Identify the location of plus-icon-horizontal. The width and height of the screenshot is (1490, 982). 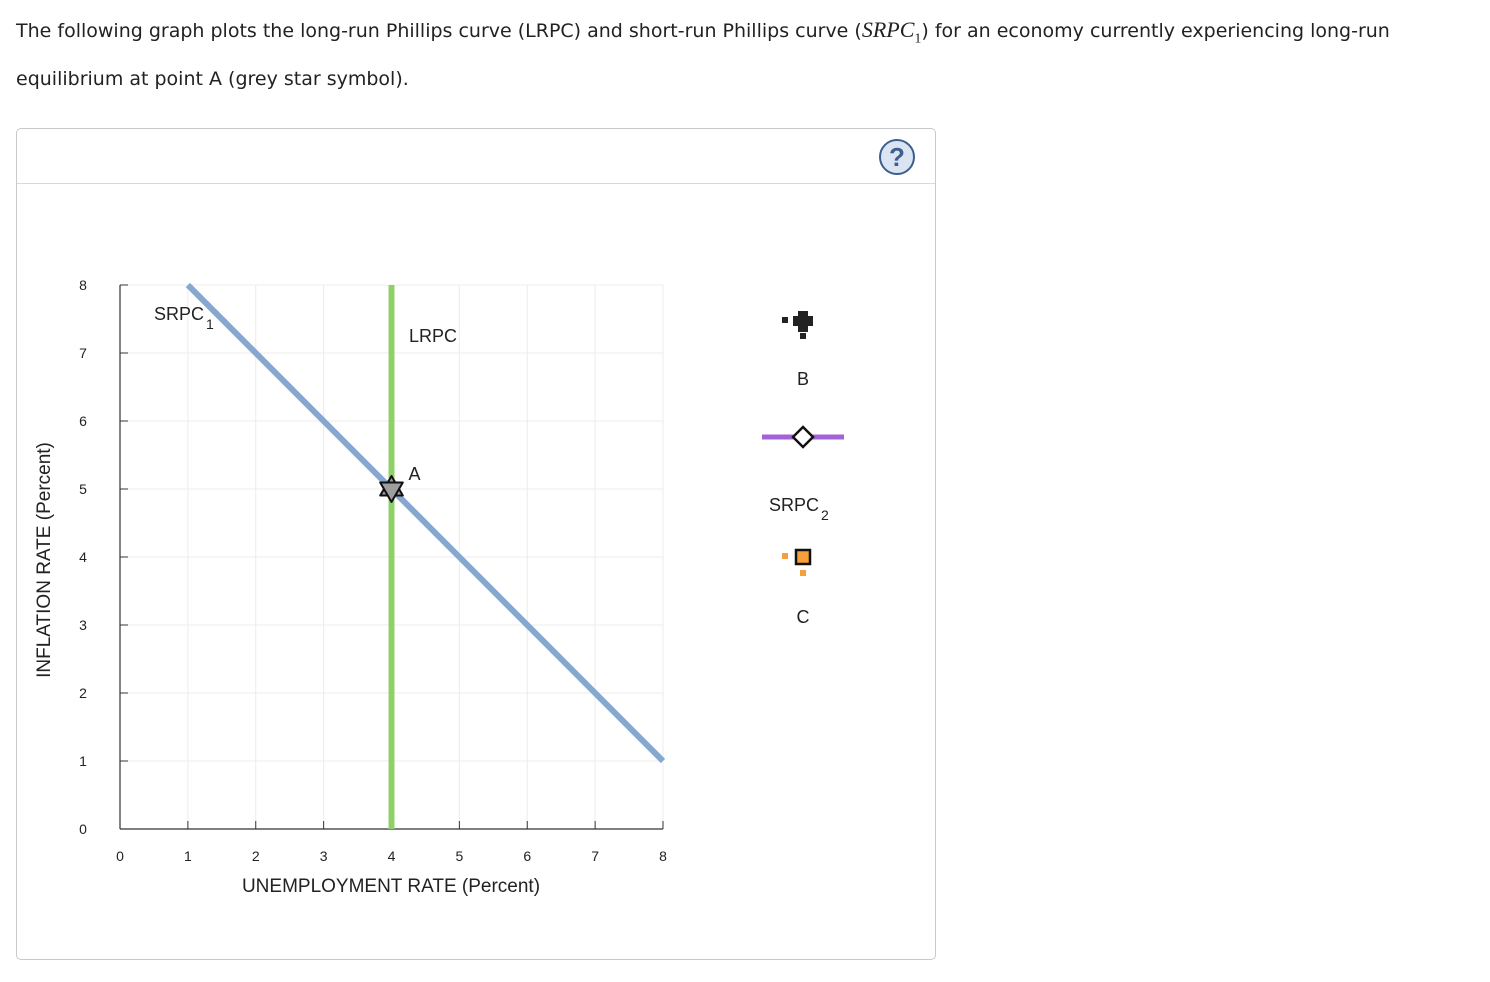
(803, 321).